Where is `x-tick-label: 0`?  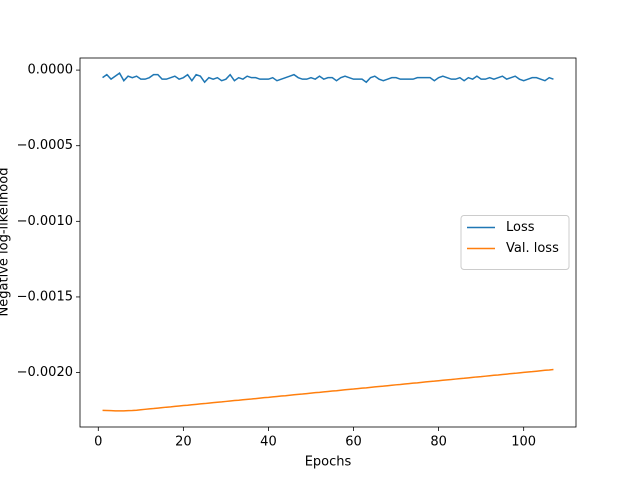
x-tick-label: 0 is located at coordinates (98, 442).